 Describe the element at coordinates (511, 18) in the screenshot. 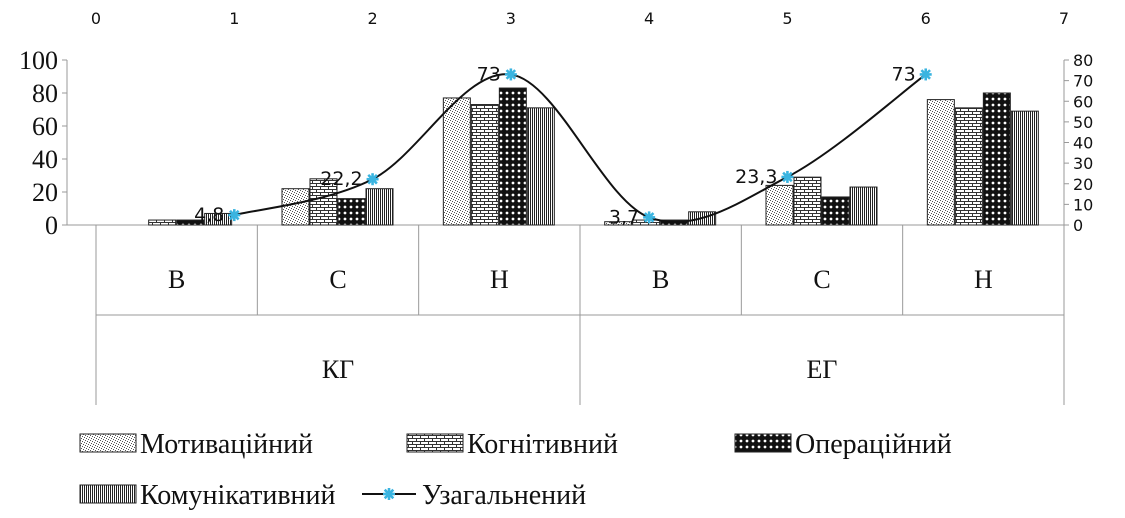

I see `top-axis-tick-label: 3` at that location.